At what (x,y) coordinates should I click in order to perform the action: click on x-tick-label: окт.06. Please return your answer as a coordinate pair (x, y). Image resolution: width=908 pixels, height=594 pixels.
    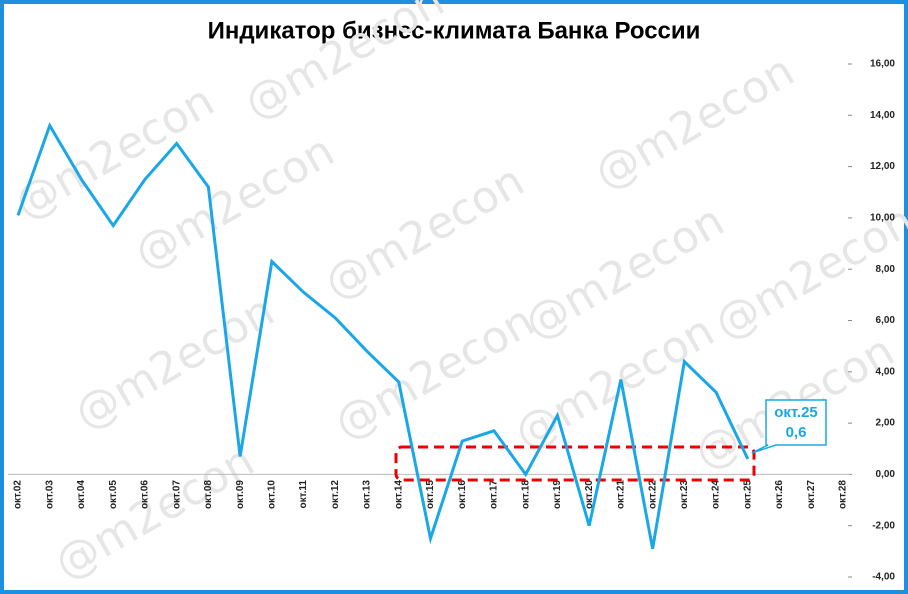
    Looking at the image, I should click on (145, 494).